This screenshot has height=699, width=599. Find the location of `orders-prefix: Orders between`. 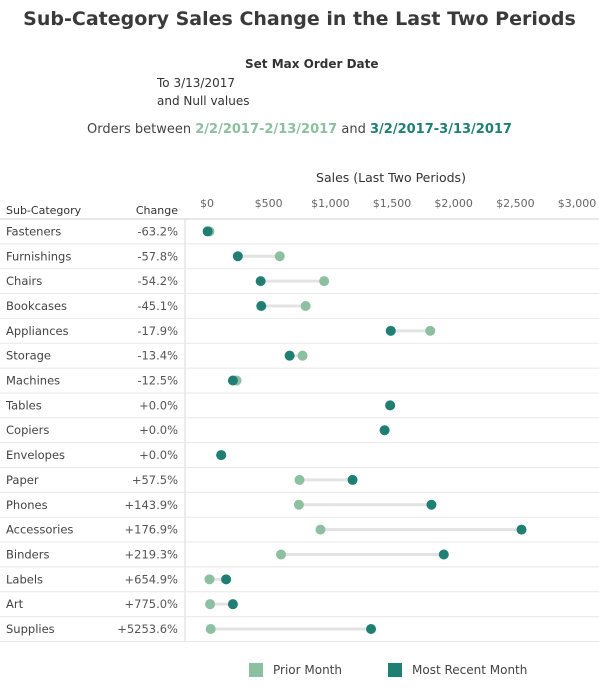

orders-prefix: Orders between is located at coordinates (139, 129).